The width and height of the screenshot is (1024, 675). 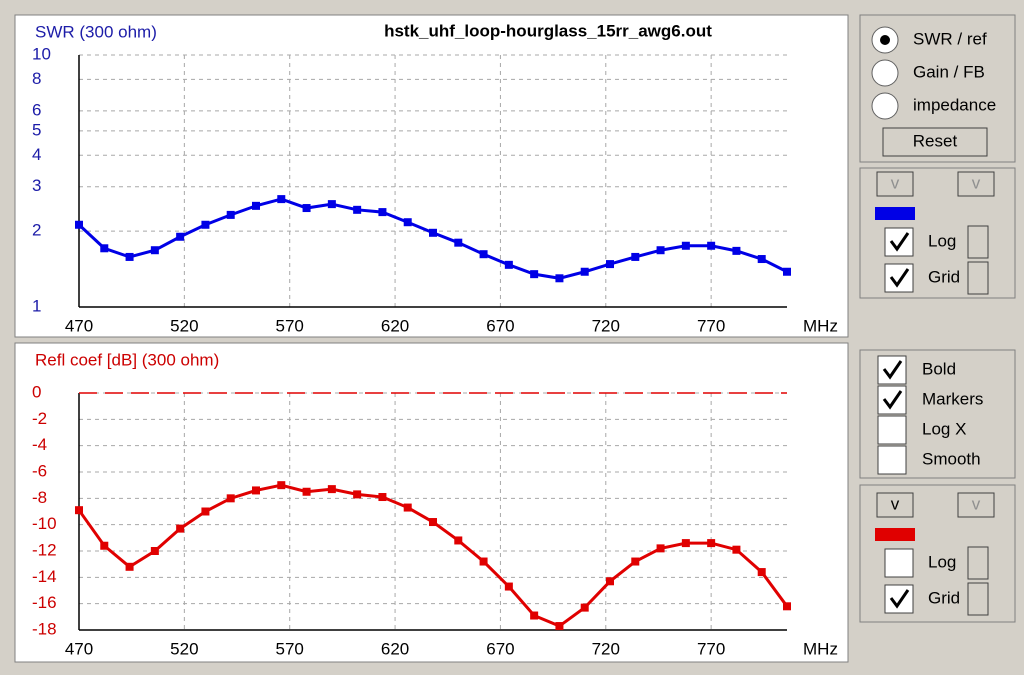 I want to click on checkbox-label: Markers, so click(x=952, y=398).